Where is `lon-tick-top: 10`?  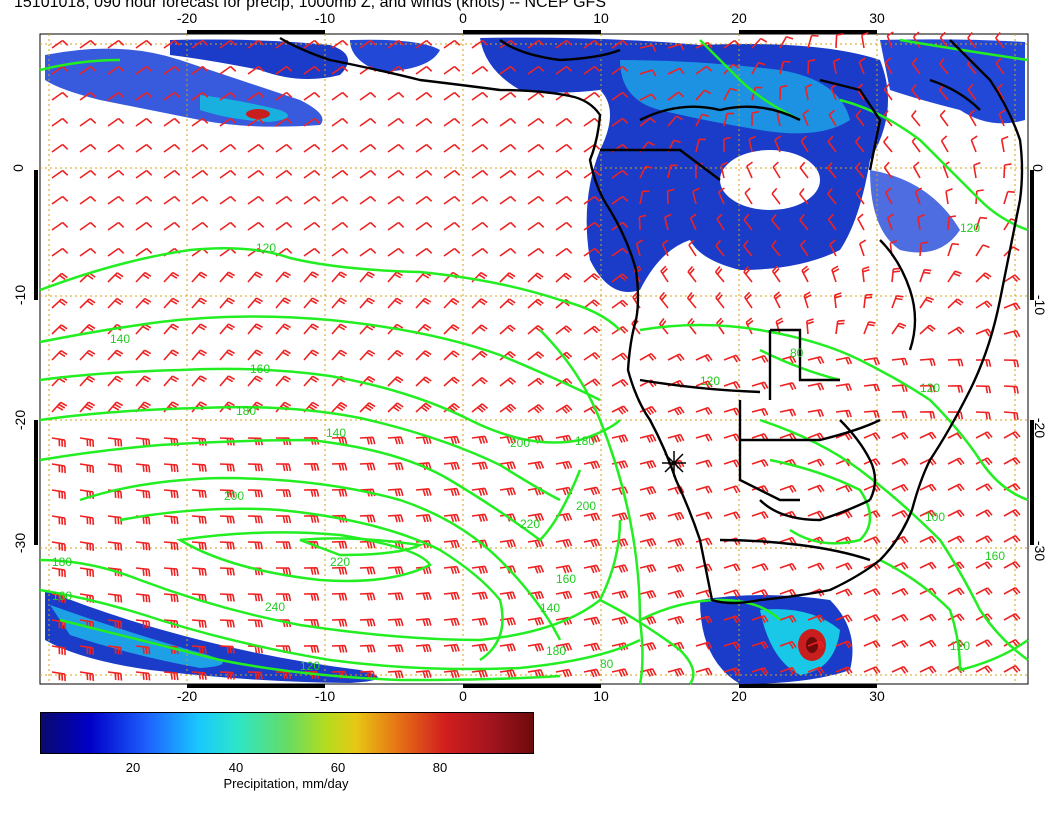 lon-tick-top: 10 is located at coordinates (601, 18).